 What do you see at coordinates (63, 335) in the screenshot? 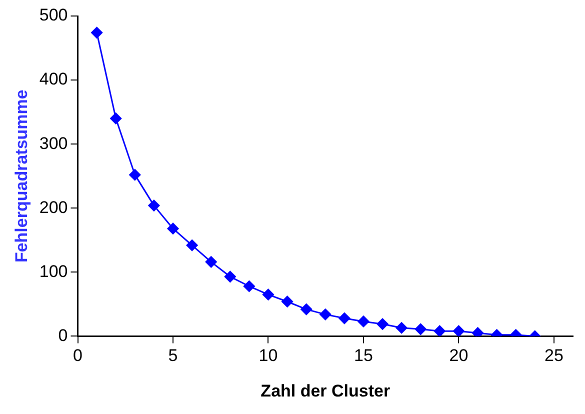
I see `y-tick-label: 0` at bounding box center [63, 335].